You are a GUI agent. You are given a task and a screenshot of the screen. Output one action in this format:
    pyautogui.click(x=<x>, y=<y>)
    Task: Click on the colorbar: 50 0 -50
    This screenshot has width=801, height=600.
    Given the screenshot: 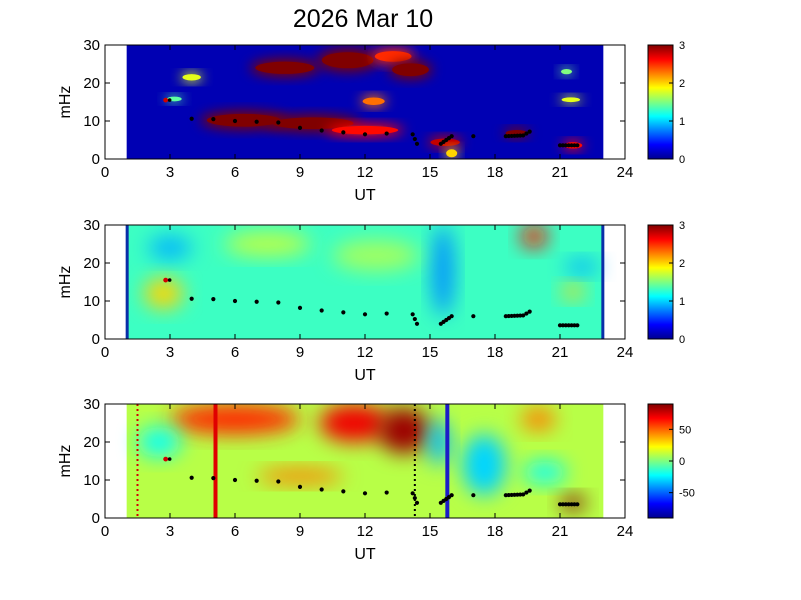 What is the action you would take?
    pyautogui.click(x=671, y=461)
    